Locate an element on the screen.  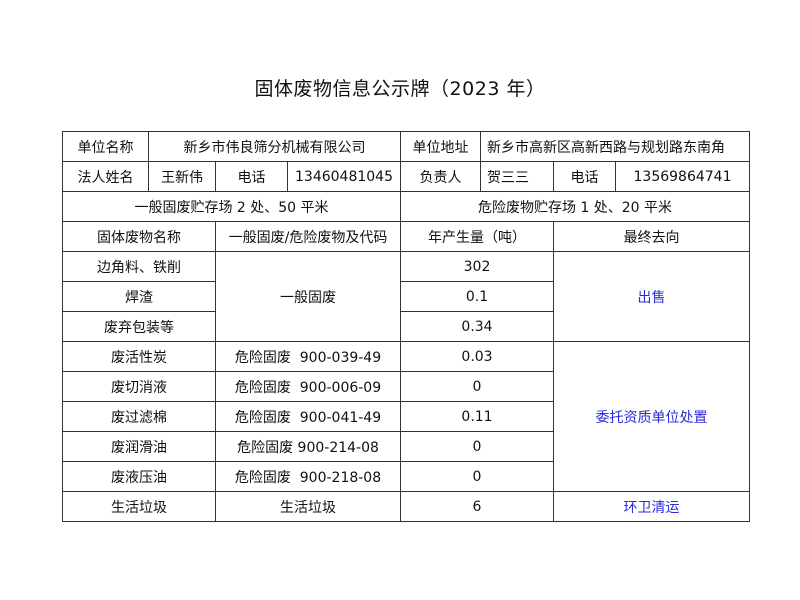
company-label: 单位名称 is located at coordinates (105, 146).